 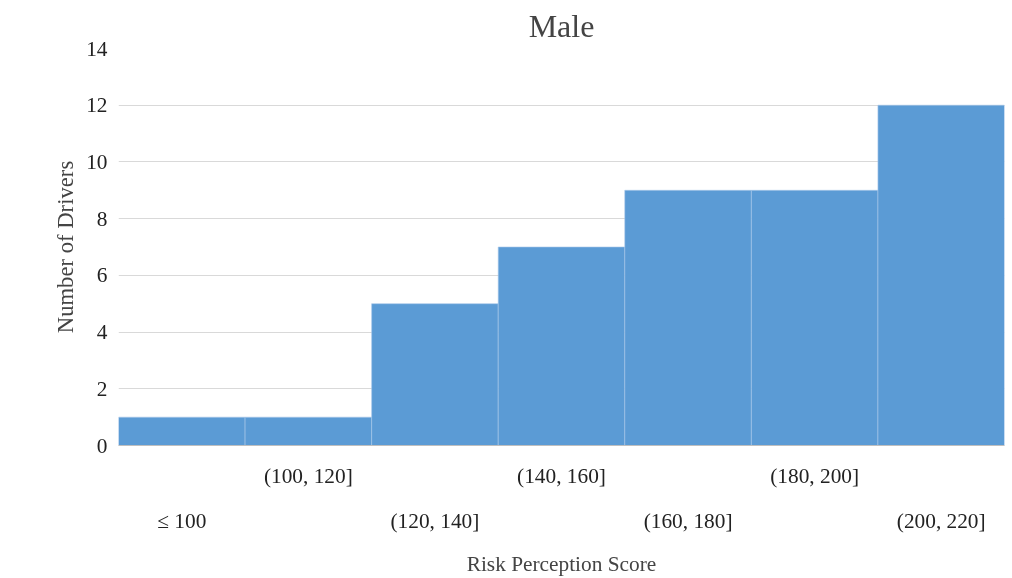 What do you see at coordinates (97, 48) in the screenshot?
I see `y-tick-label: 14` at bounding box center [97, 48].